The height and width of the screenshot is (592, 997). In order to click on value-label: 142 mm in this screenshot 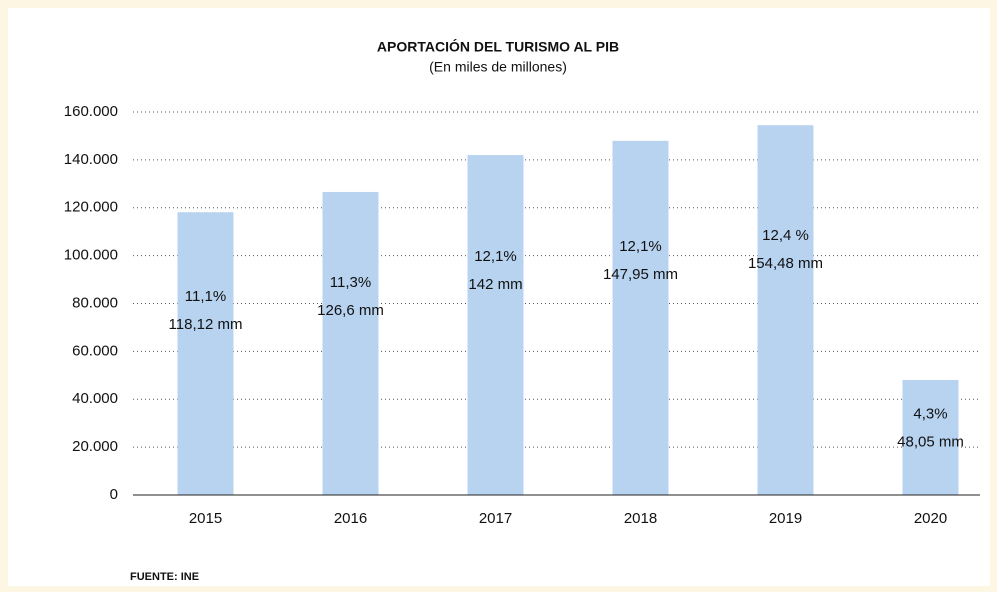, I will do `click(495, 284)`.